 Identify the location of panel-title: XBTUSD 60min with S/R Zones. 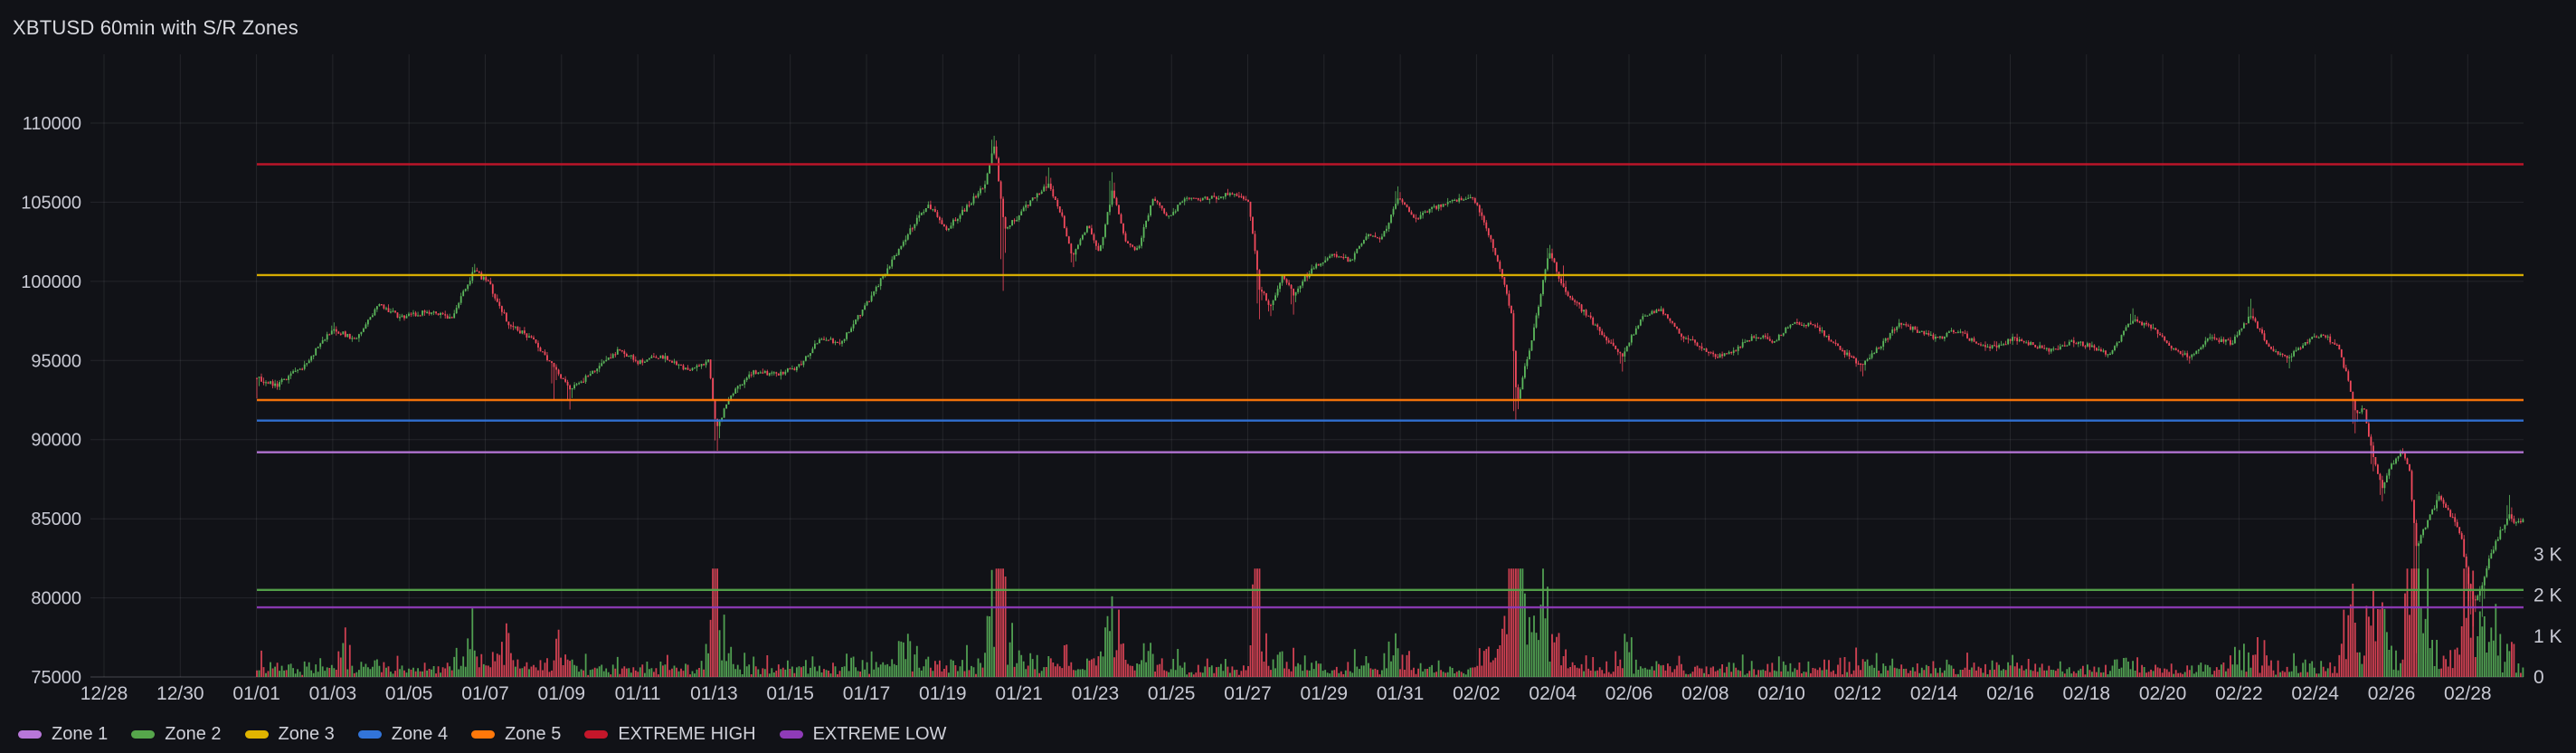
(156, 27).